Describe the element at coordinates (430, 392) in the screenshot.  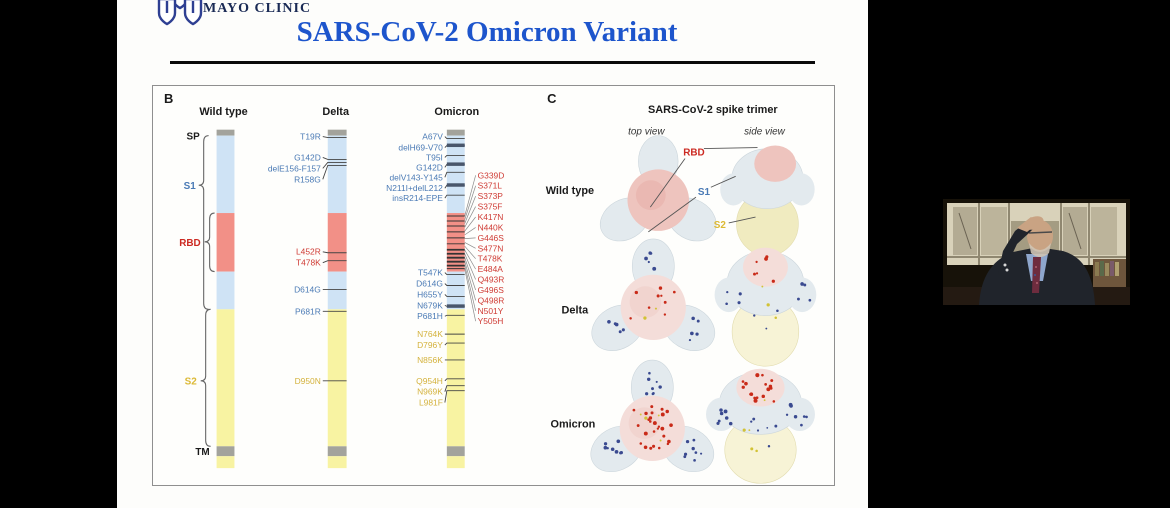
I see `mutation-label: N969K` at that location.